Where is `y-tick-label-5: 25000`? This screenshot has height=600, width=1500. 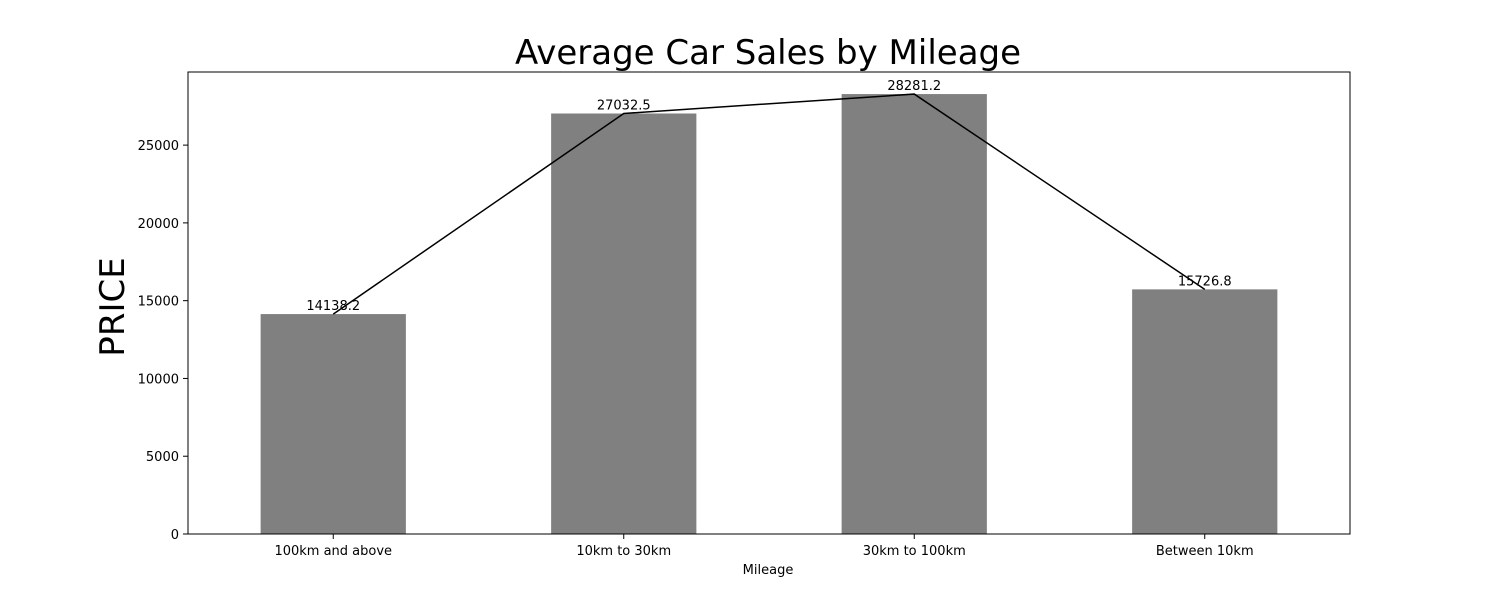
y-tick-label-5: 25000 is located at coordinates (158, 146).